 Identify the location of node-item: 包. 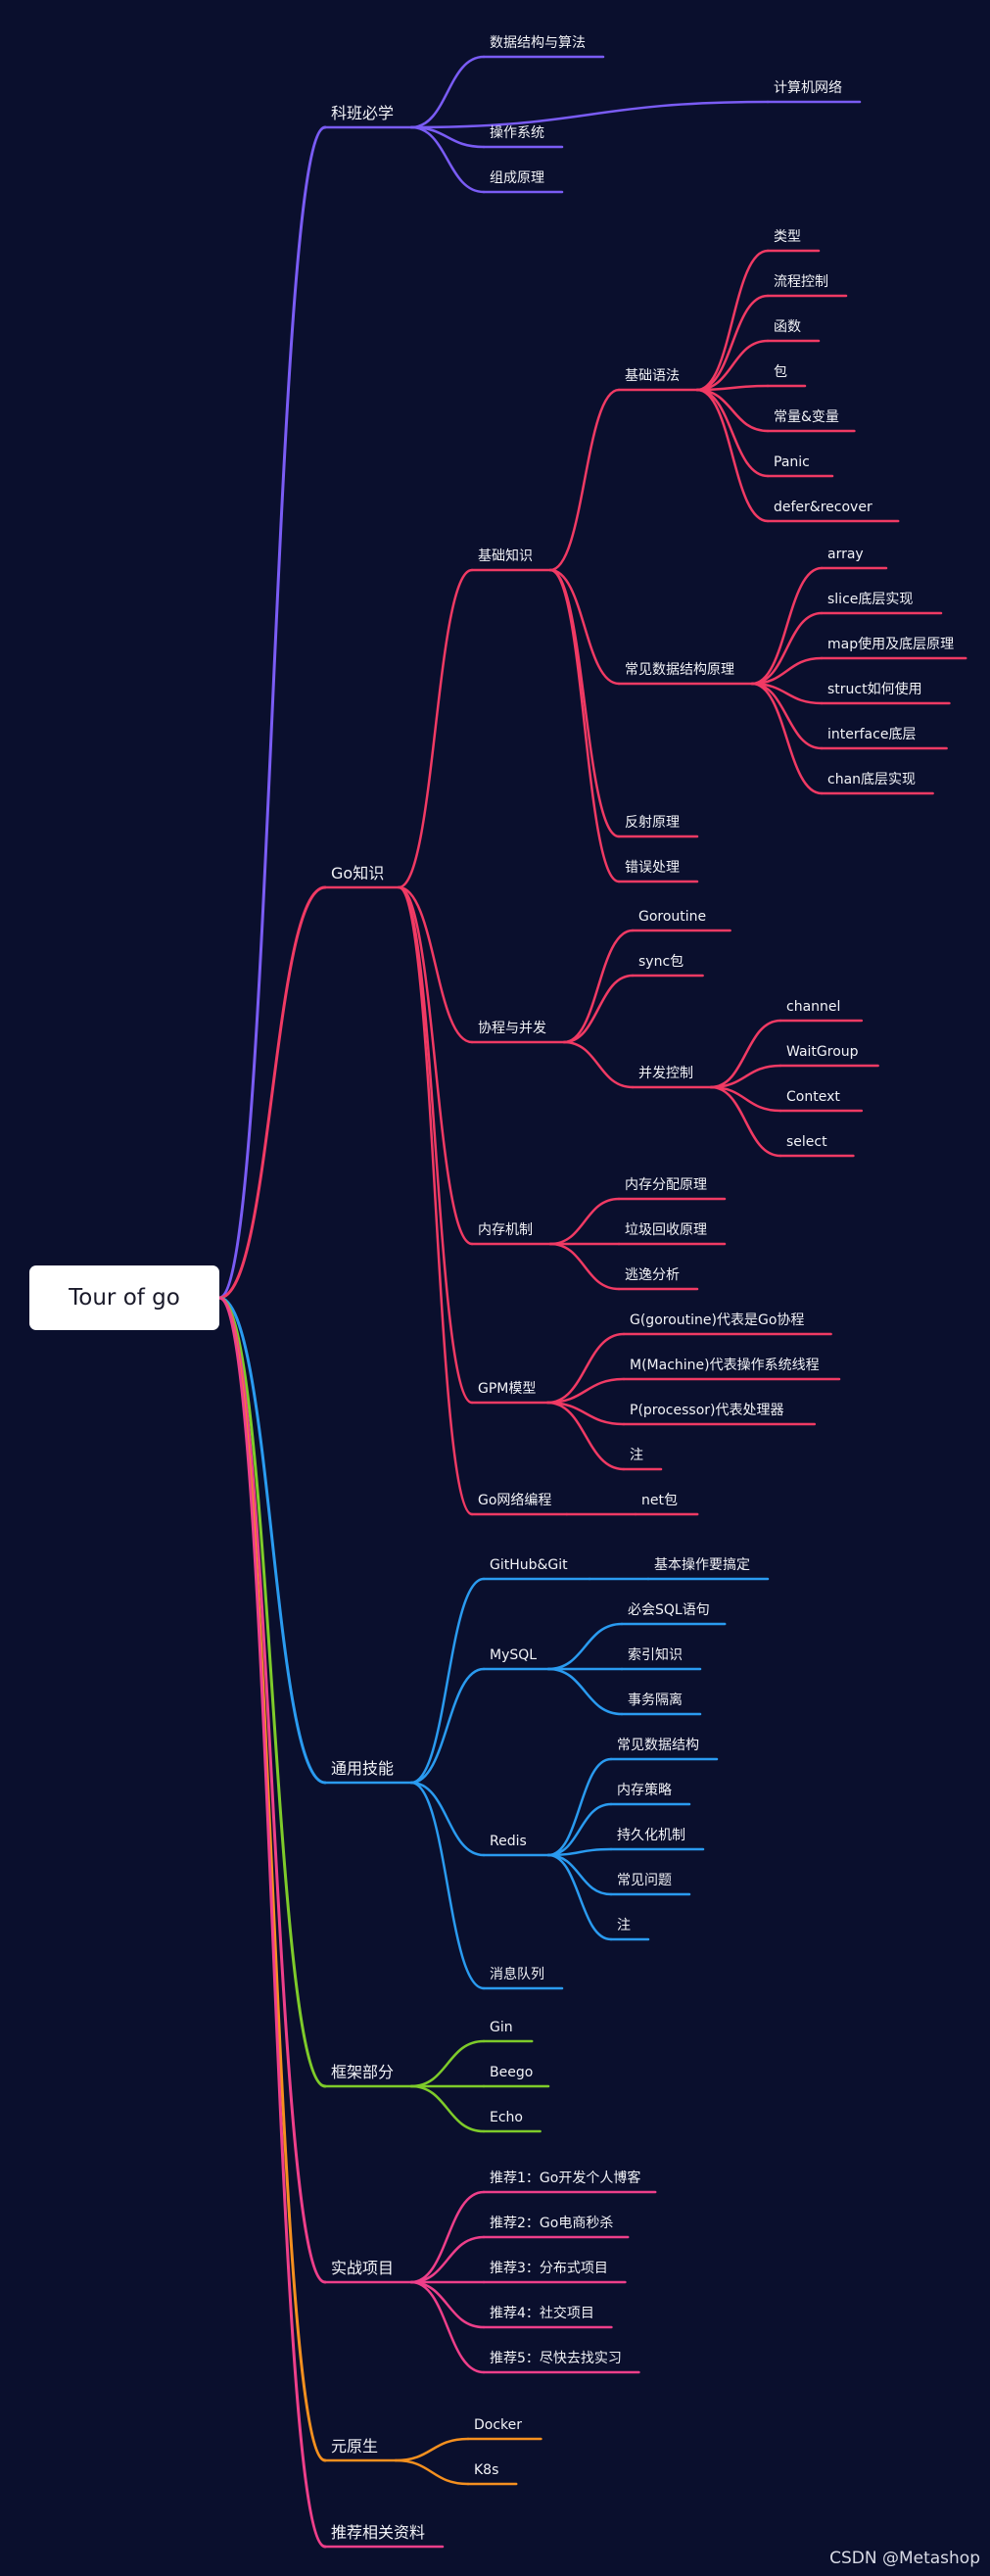
(780, 372).